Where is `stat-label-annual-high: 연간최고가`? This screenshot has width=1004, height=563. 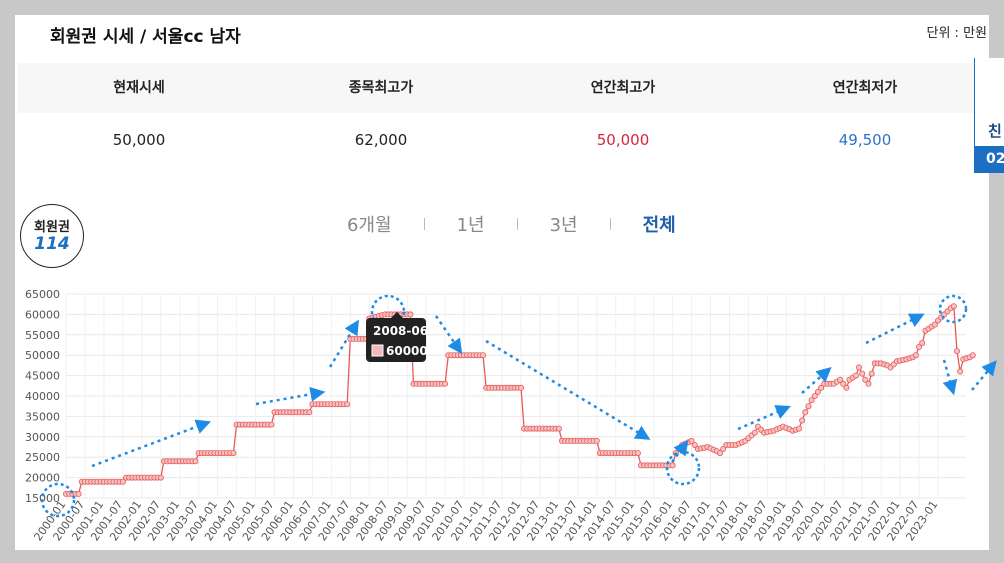
stat-label-annual-high: 연간최고가 is located at coordinates (623, 88).